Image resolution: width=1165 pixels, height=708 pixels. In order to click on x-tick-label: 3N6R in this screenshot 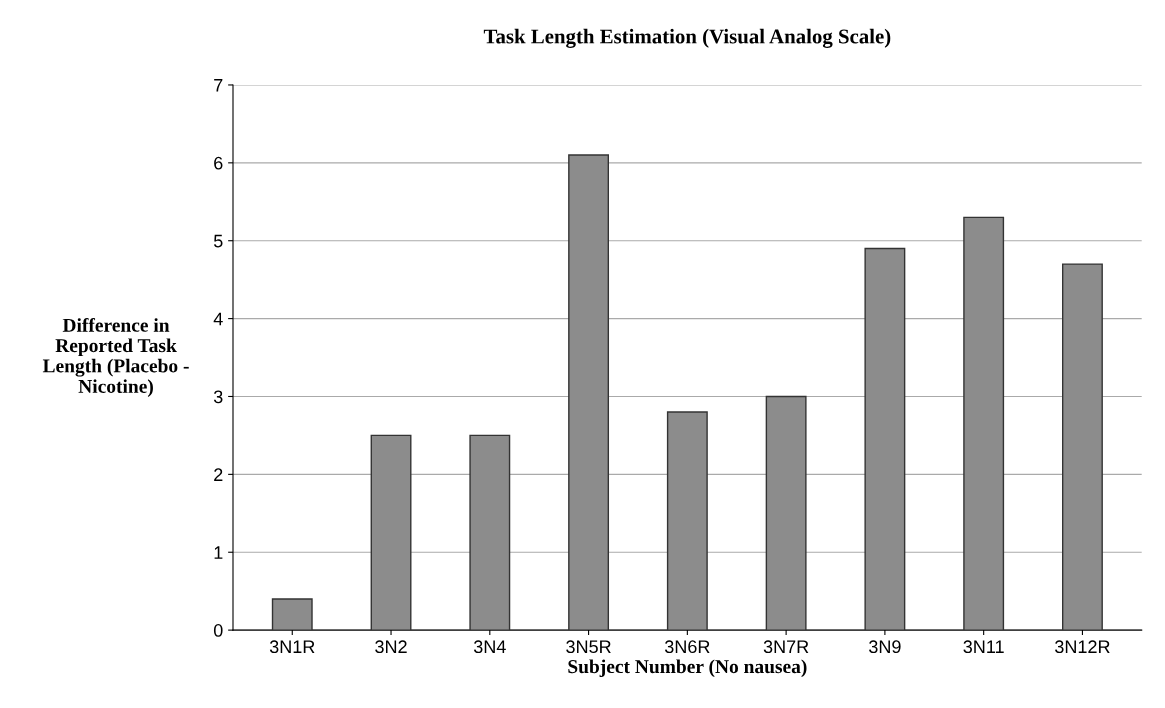, I will do `click(687, 647)`.